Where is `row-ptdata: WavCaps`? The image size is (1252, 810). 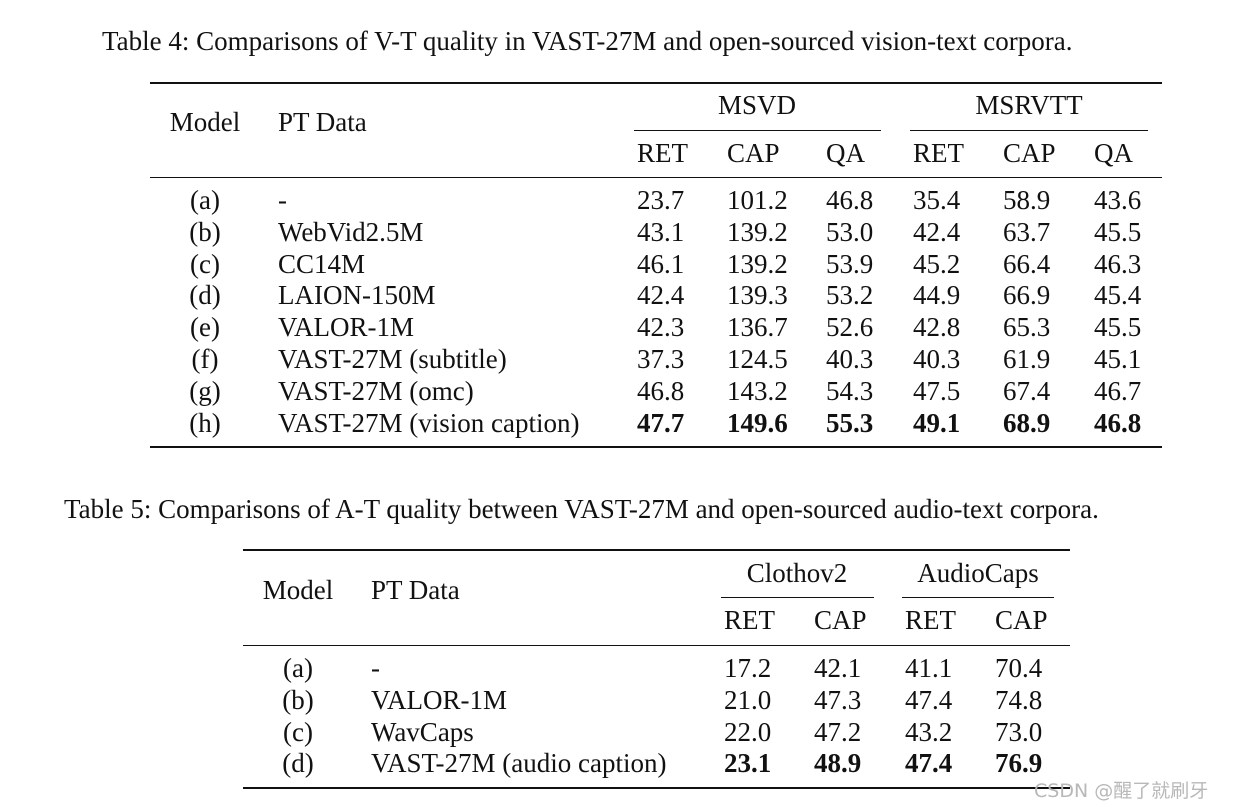
row-ptdata: WavCaps is located at coordinates (422, 731).